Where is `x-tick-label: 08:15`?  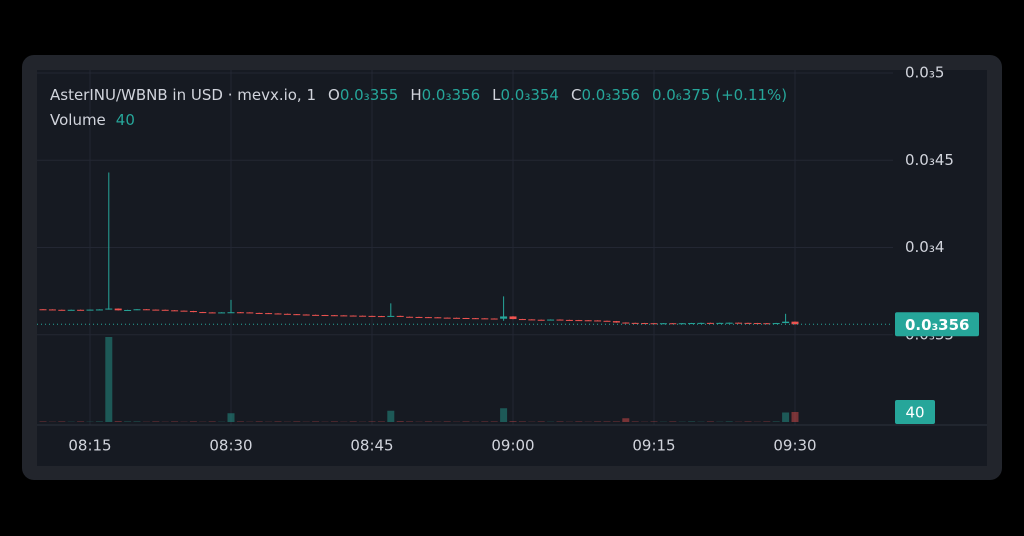
x-tick-label: 08:15 is located at coordinates (89, 446).